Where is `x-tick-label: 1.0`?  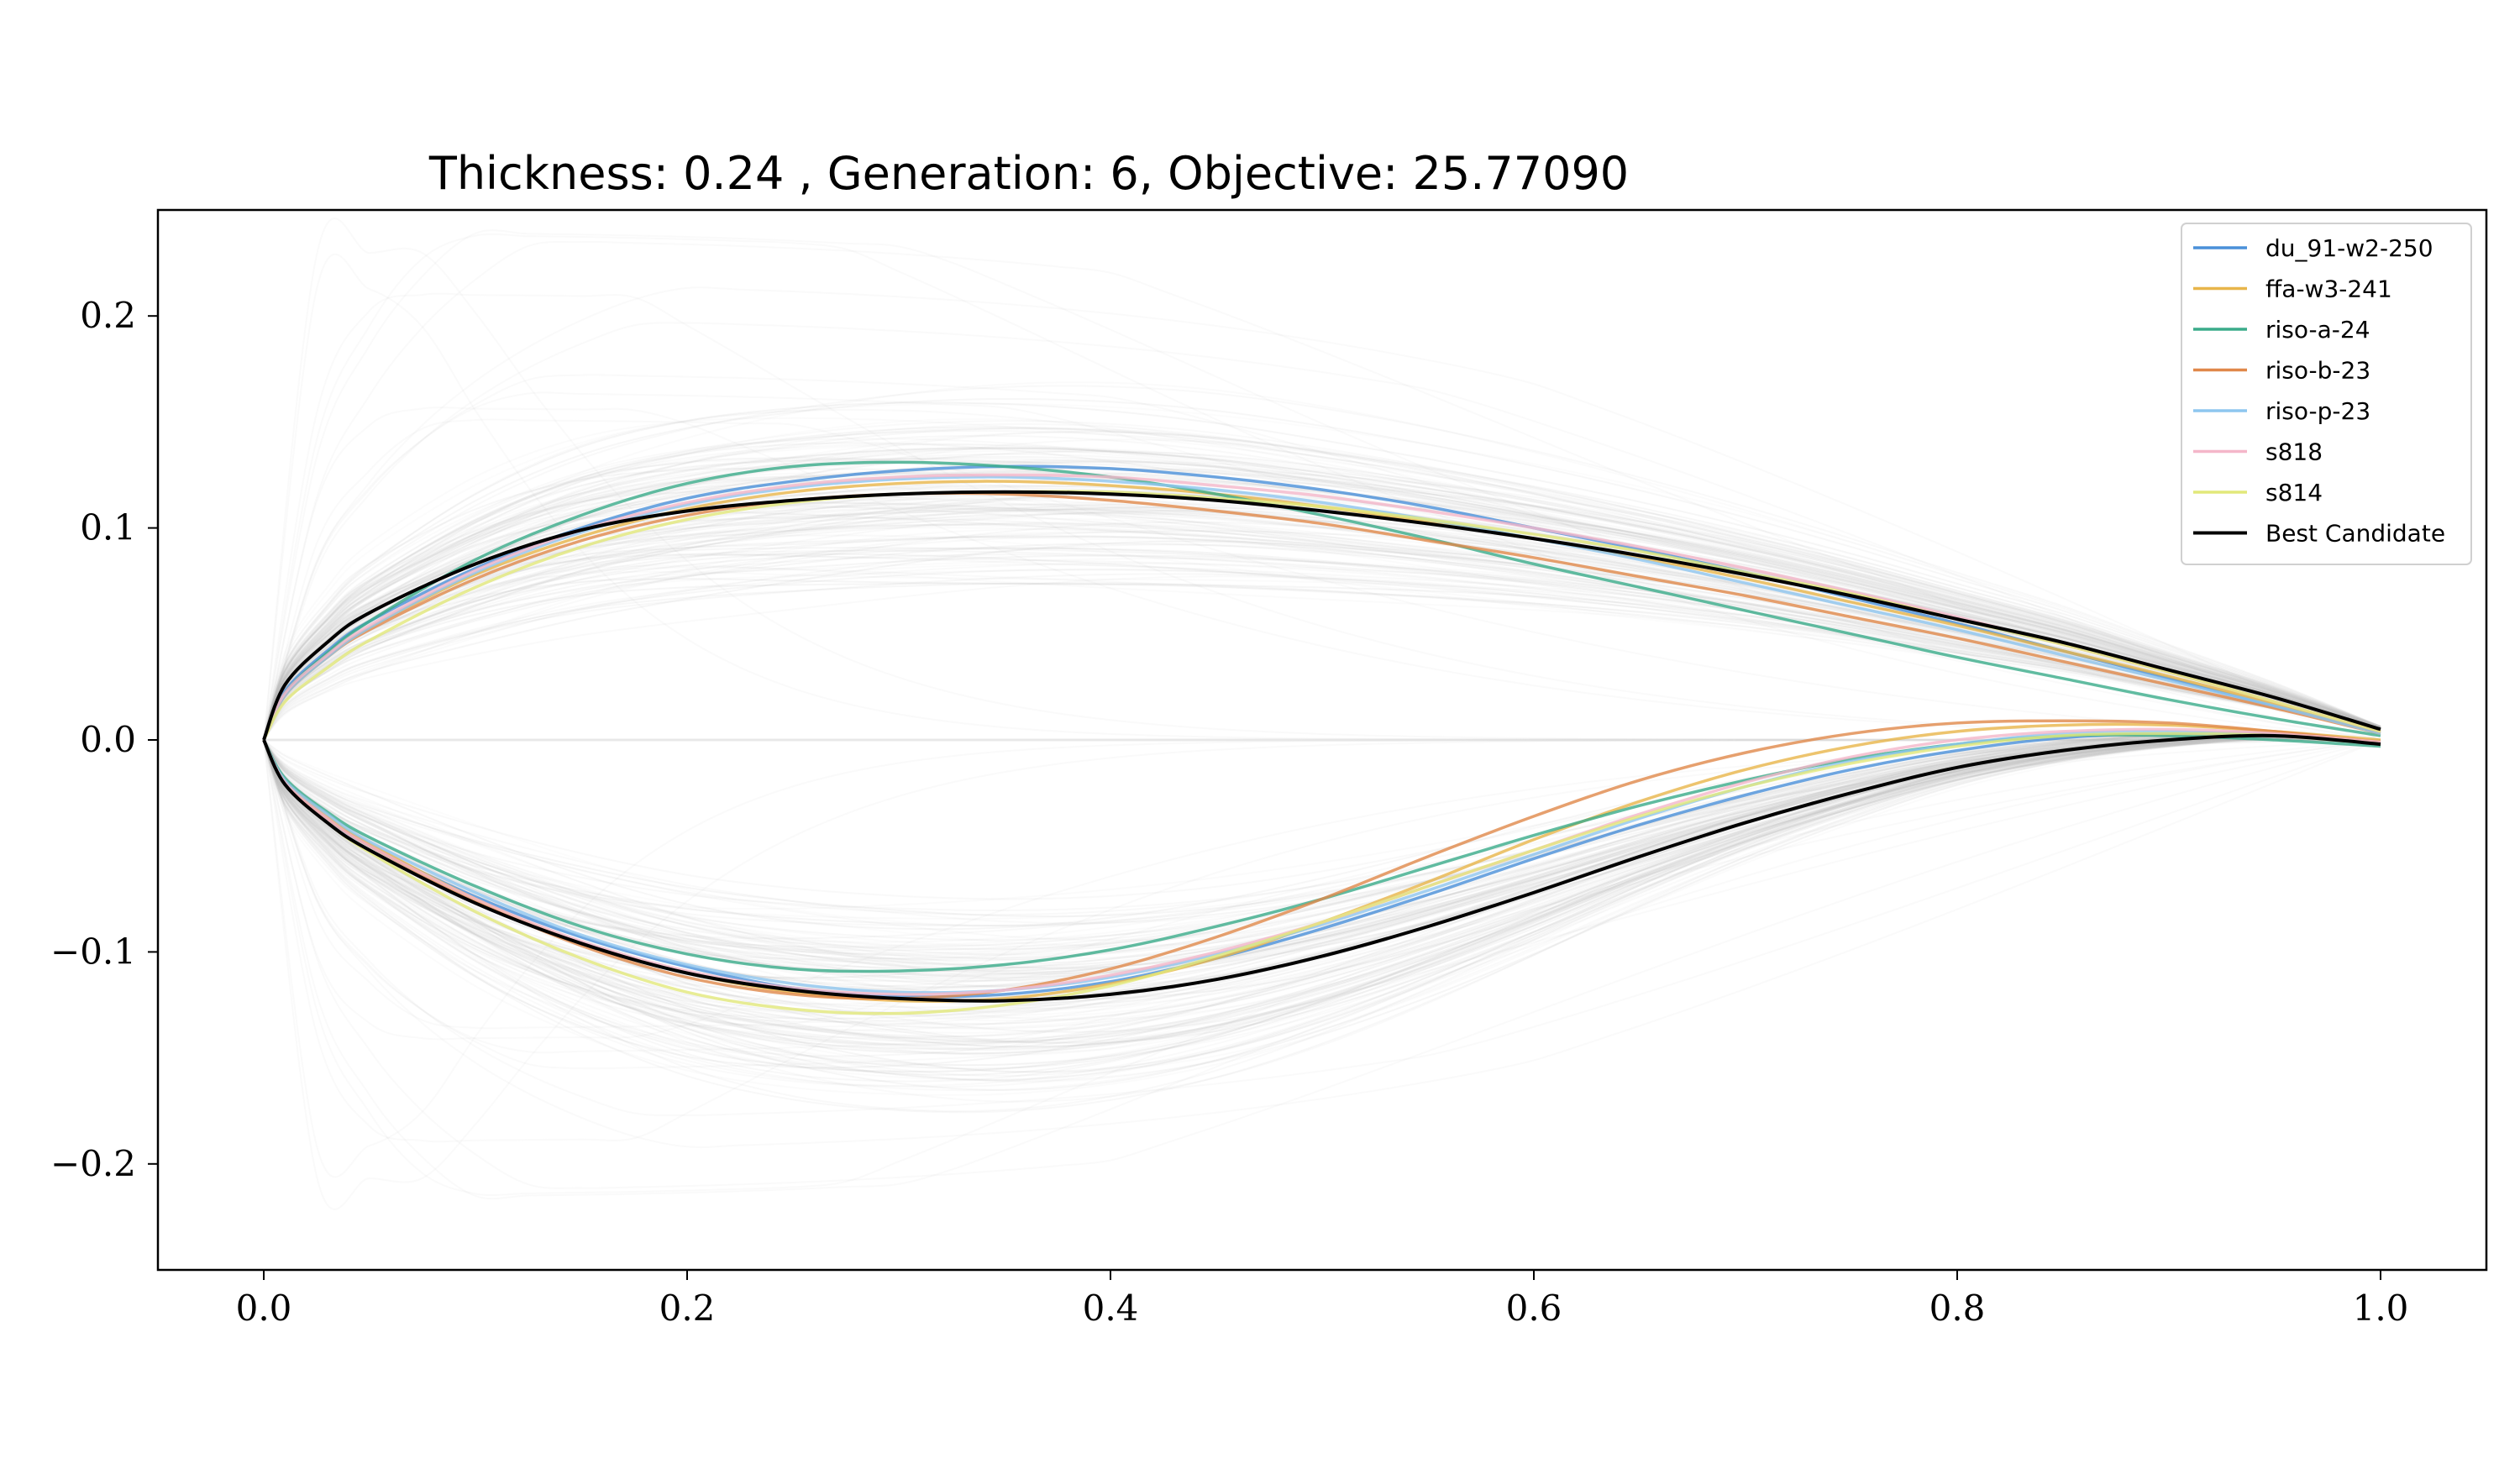 x-tick-label: 1.0 is located at coordinates (2381, 1309).